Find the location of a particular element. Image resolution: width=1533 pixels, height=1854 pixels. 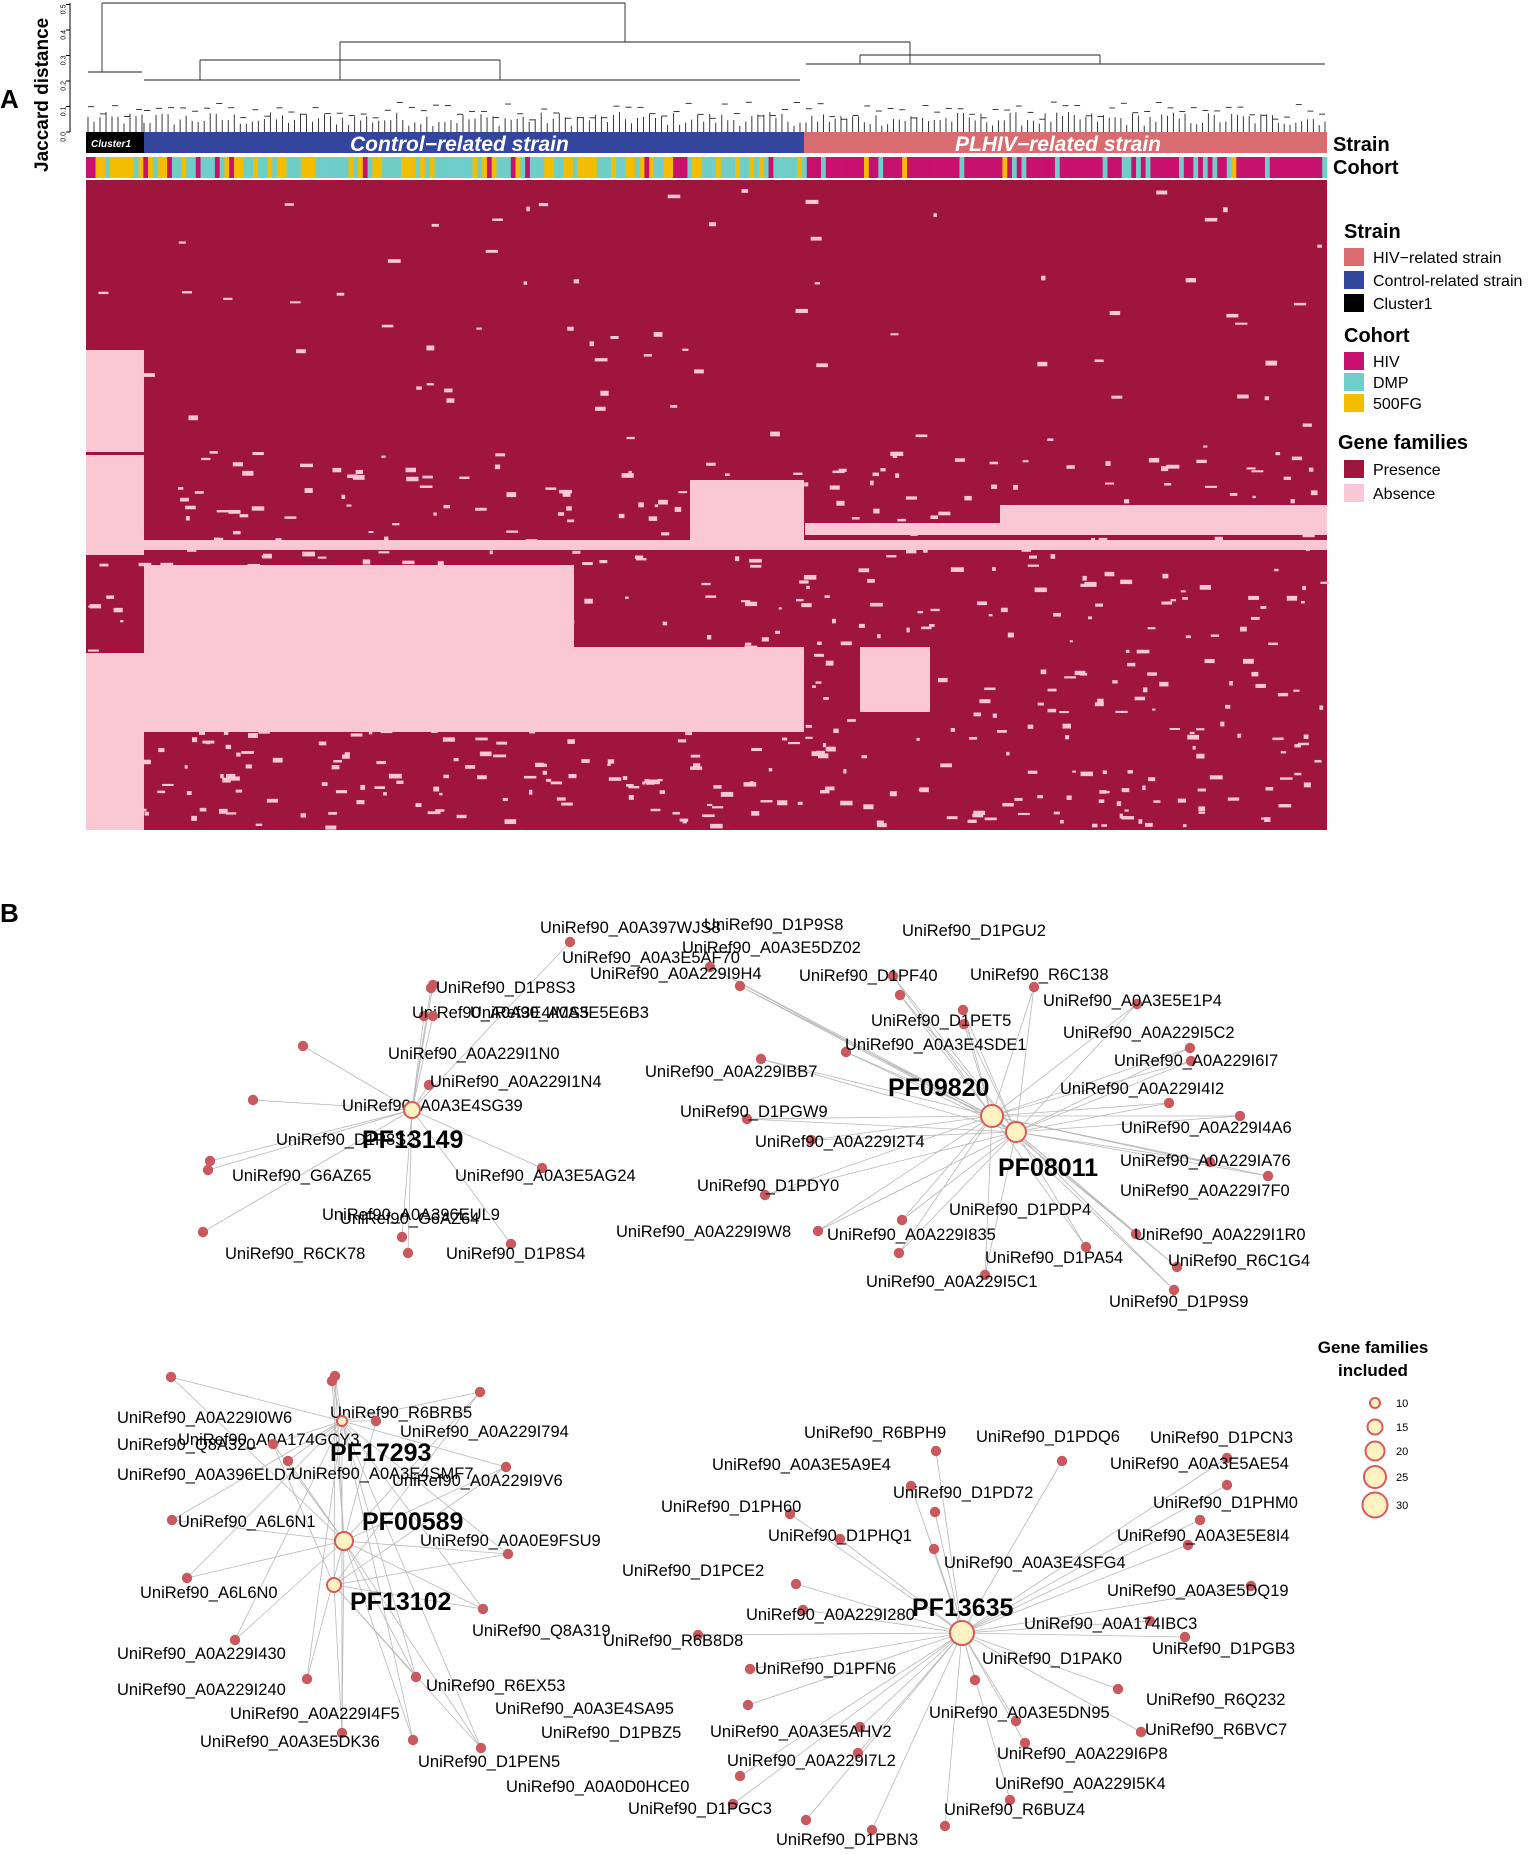

gene-node-label: UniRef90_A0A0E9FSU9 is located at coordinates (510, 1541).